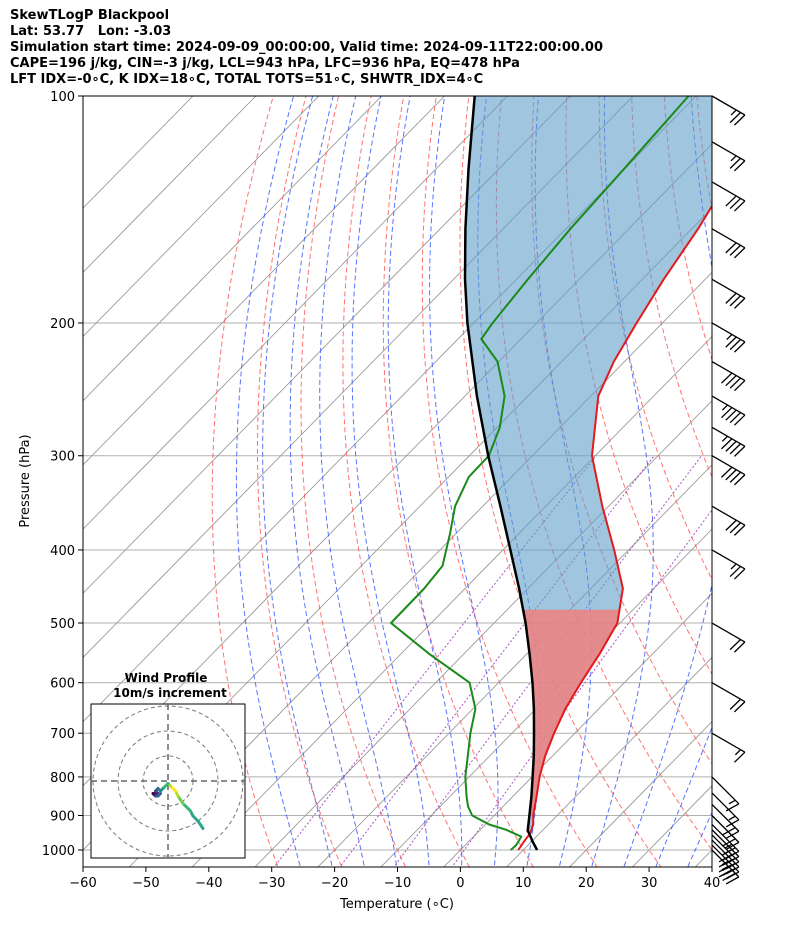  What do you see at coordinates (62, 457) in the screenshot?
I see `y-tick-label: 300` at bounding box center [62, 457].